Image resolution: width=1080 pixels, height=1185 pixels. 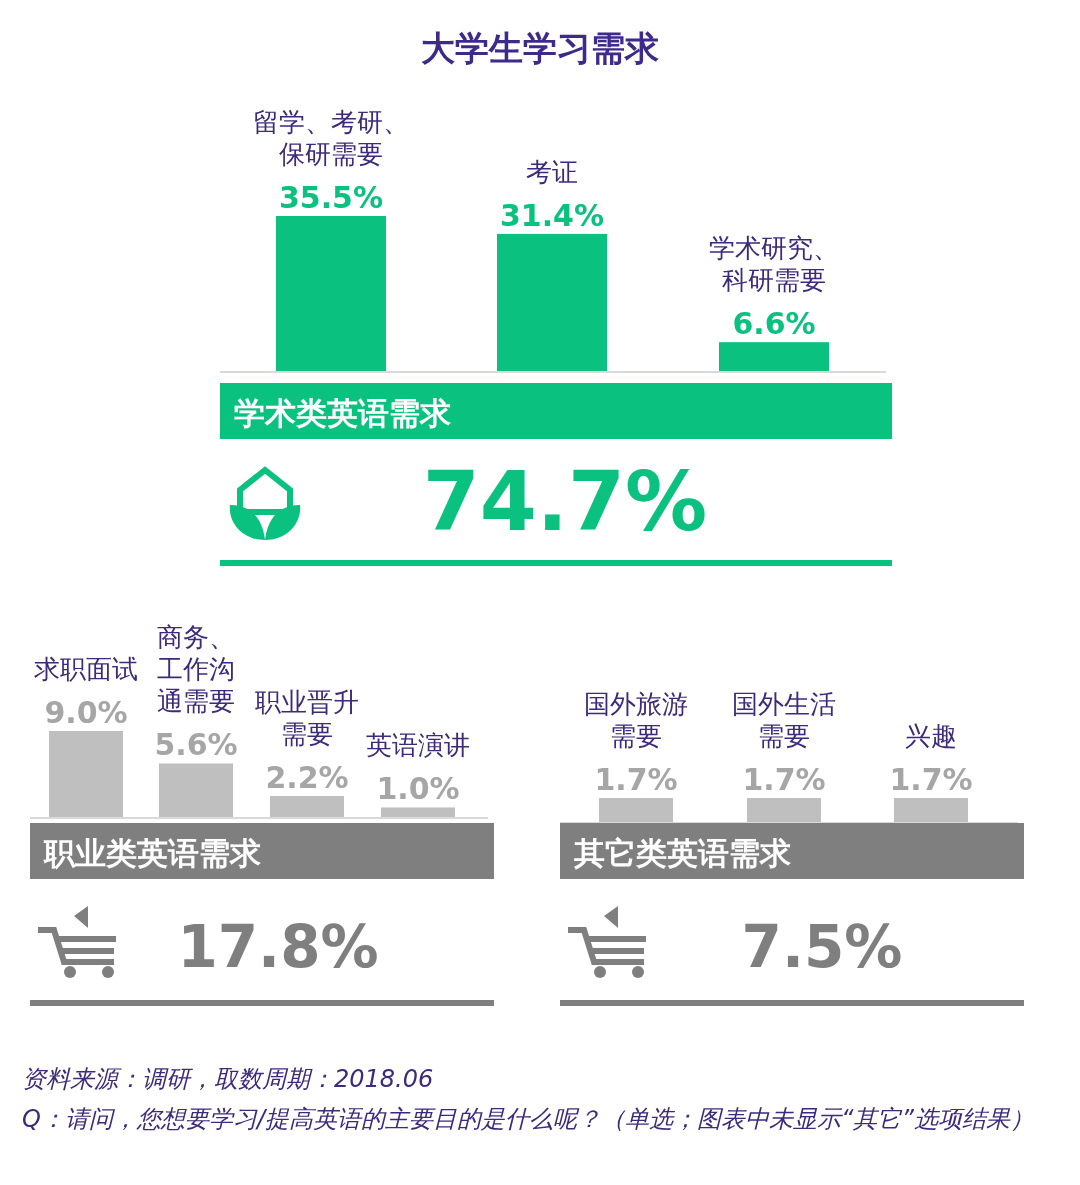 I want to click on text: 资料来源：调研，取数周期：2018.06, so click(x=228, y=1079).